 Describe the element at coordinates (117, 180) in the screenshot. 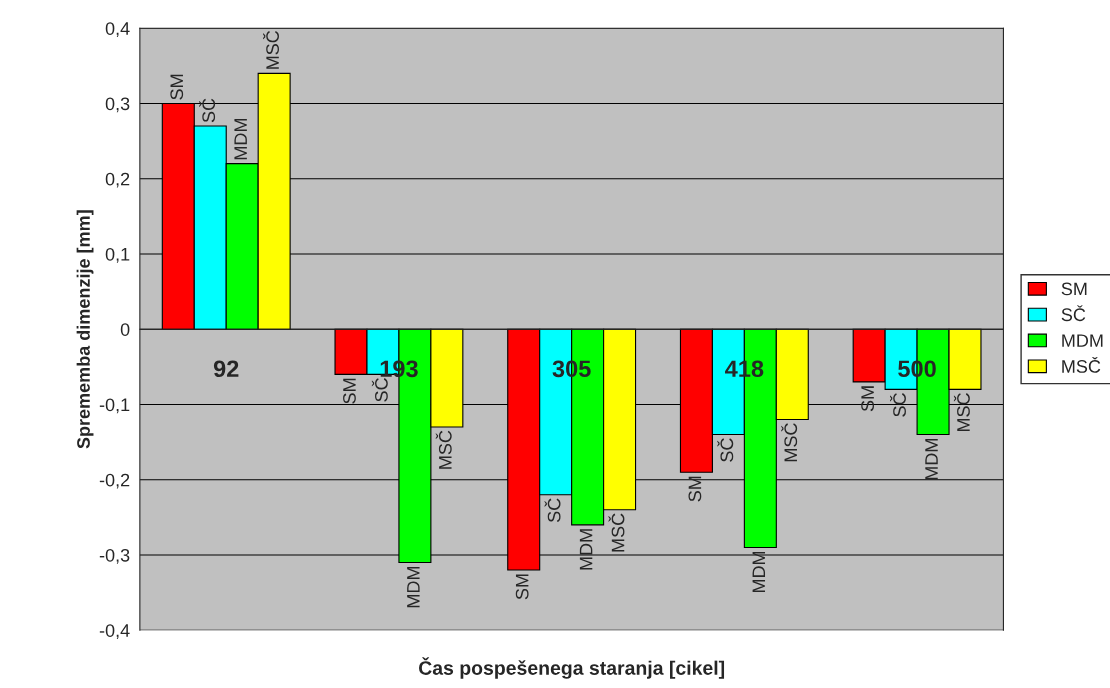

I see `y-tick-label: 0,2` at that location.